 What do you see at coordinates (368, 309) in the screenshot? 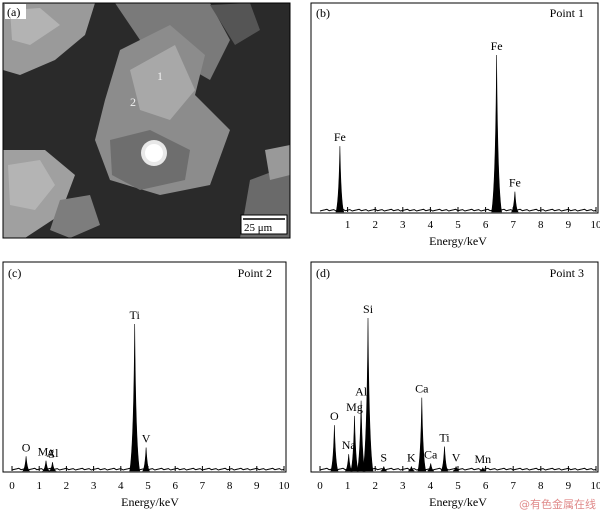
I see `peak-label: Si` at bounding box center [368, 309].